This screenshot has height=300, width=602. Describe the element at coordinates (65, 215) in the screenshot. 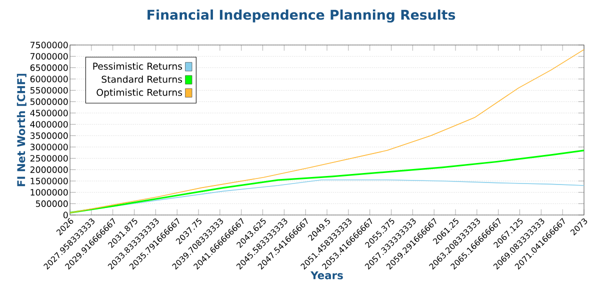

I see `y-tick-label: 0` at that location.